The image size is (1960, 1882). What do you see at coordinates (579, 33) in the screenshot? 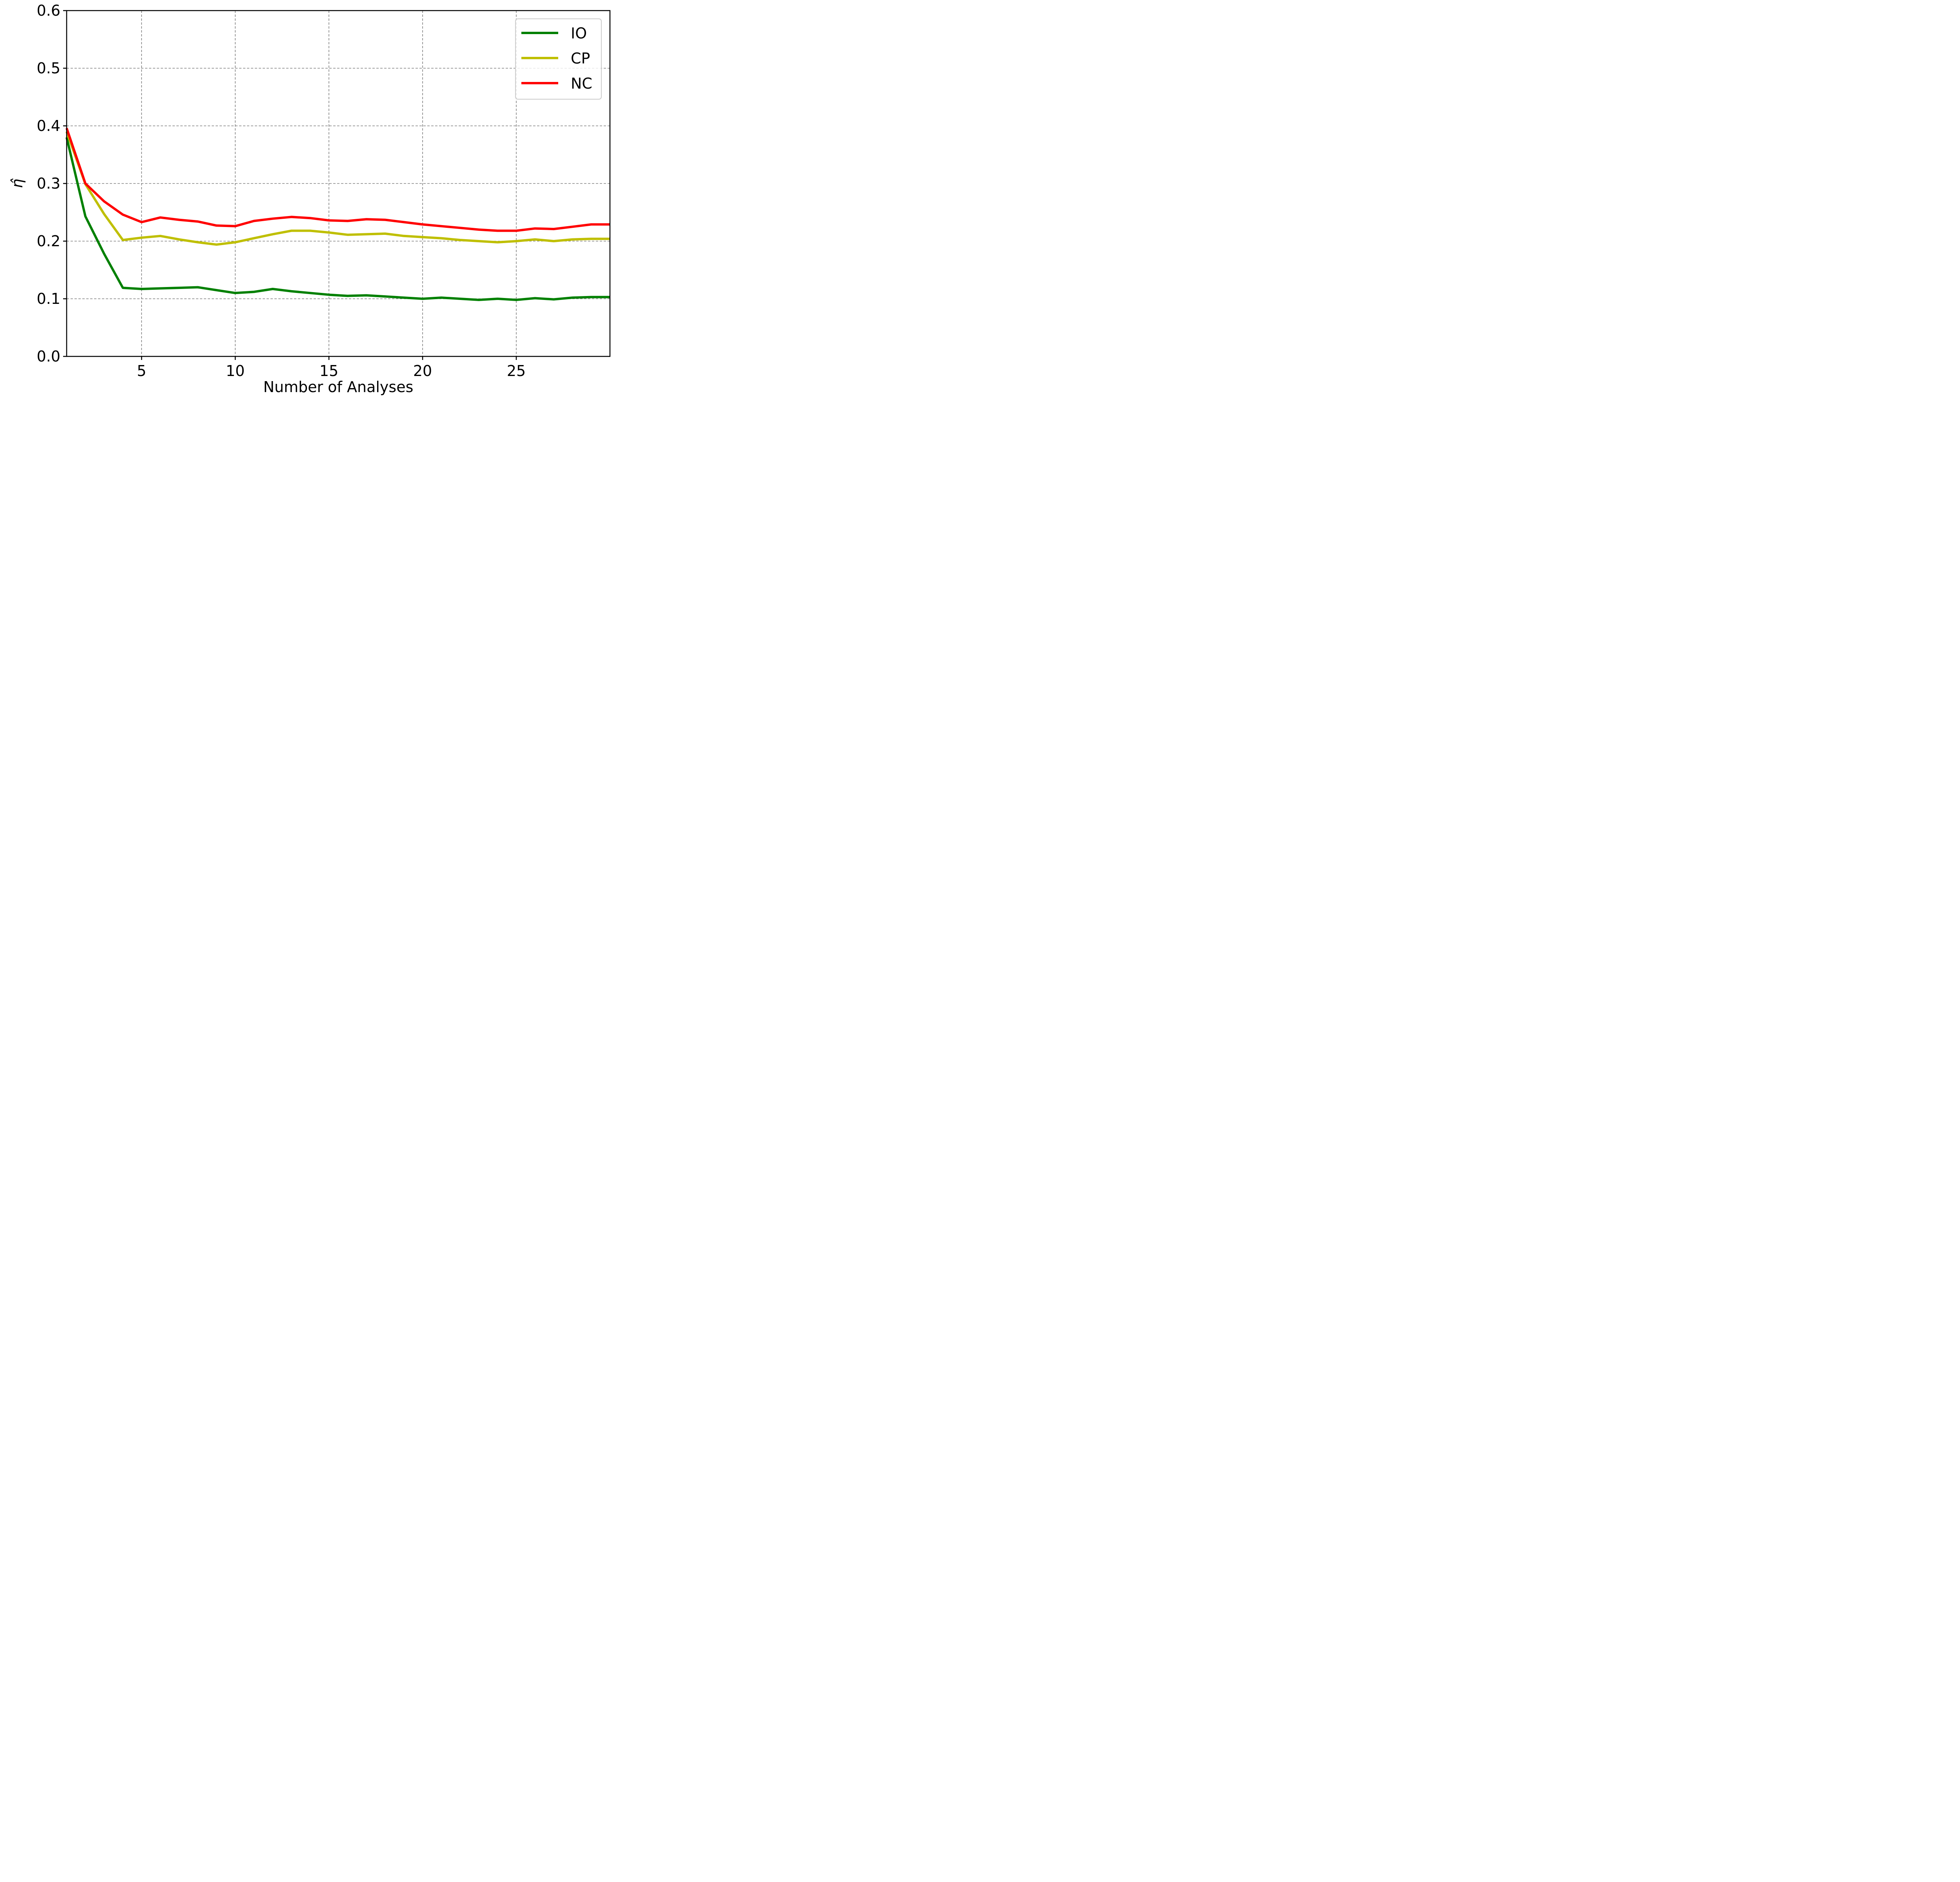
I see `legend-label-io: IO` at bounding box center [579, 33].